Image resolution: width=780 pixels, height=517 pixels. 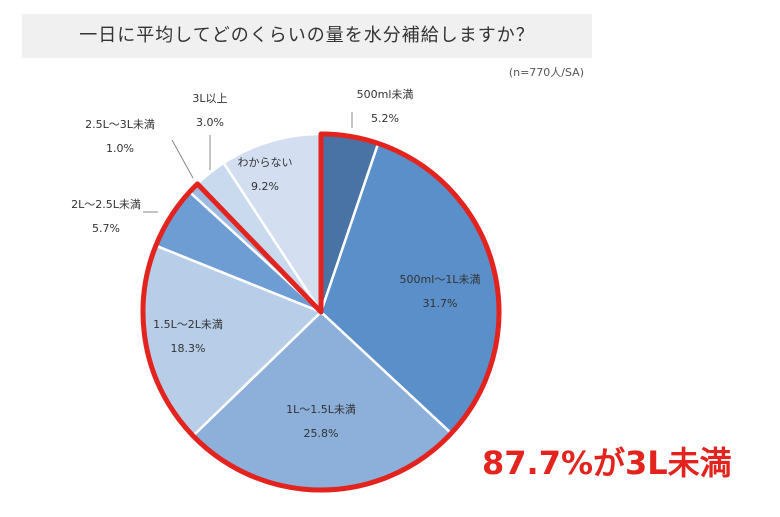 I want to click on slice-value-label: 5.2%, so click(x=385, y=118).